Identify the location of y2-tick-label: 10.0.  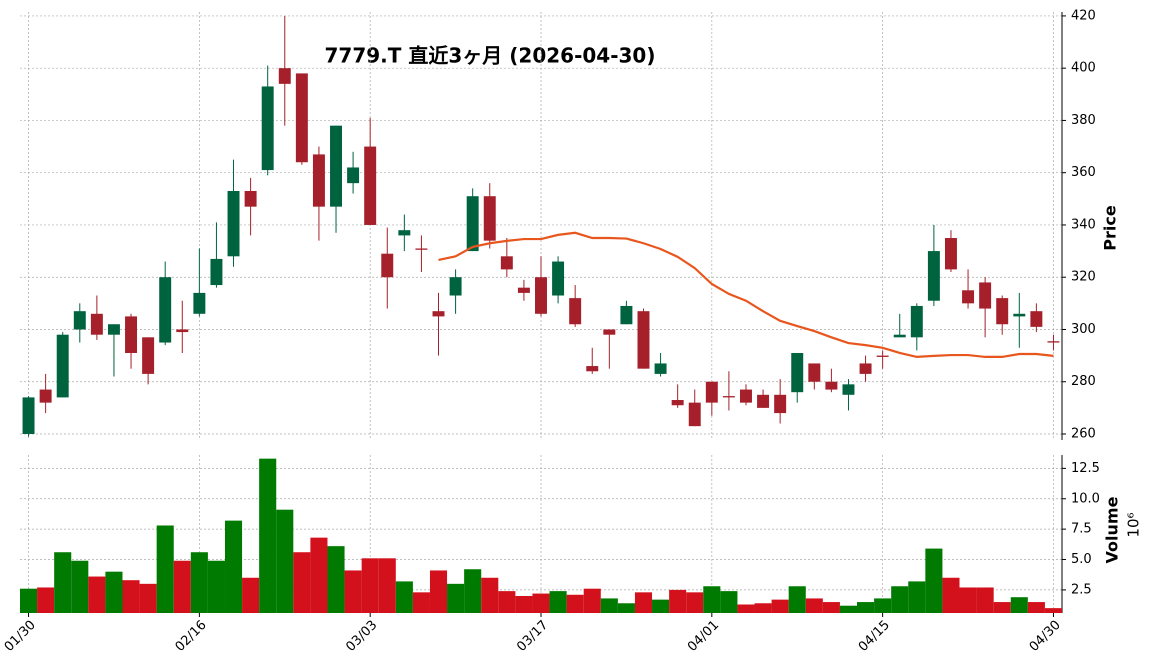
(1085, 498).